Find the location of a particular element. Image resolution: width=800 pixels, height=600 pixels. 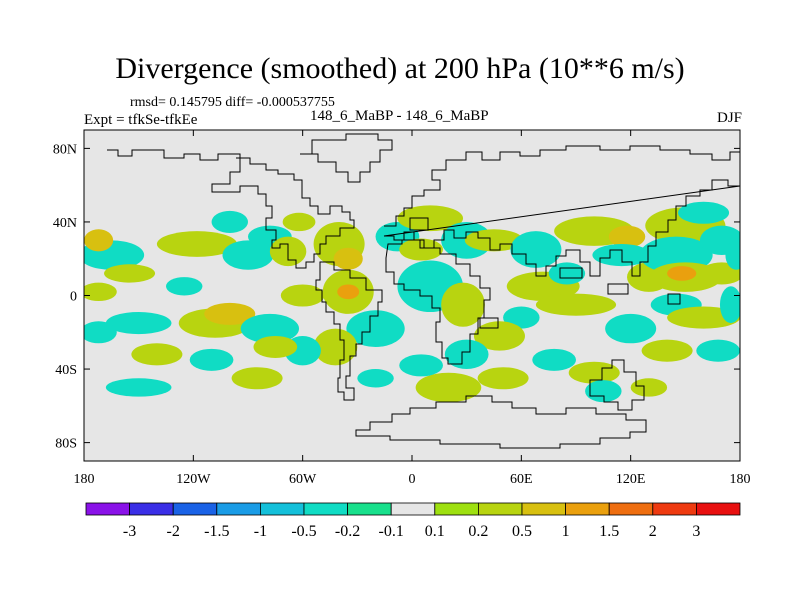

season-label: DJF is located at coordinates (729, 118).